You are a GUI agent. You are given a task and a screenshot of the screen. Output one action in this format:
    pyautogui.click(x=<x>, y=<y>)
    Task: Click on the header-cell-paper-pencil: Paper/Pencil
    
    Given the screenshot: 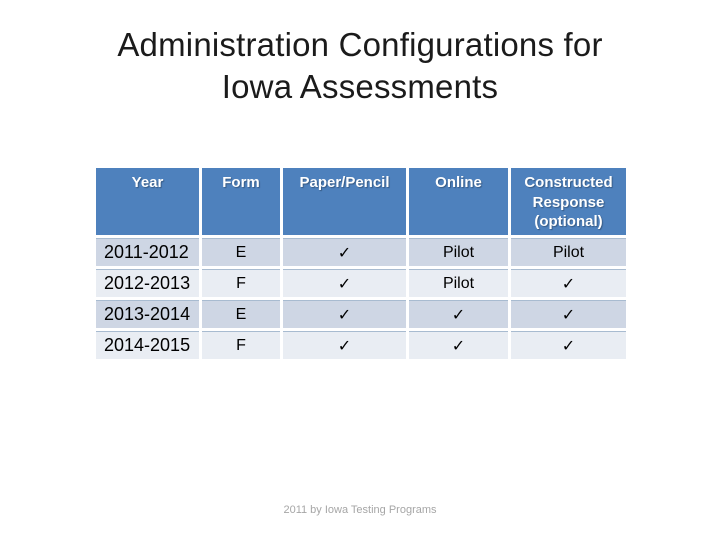 What is the action you would take?
    pyautogui.click(x=344, y=201)
    